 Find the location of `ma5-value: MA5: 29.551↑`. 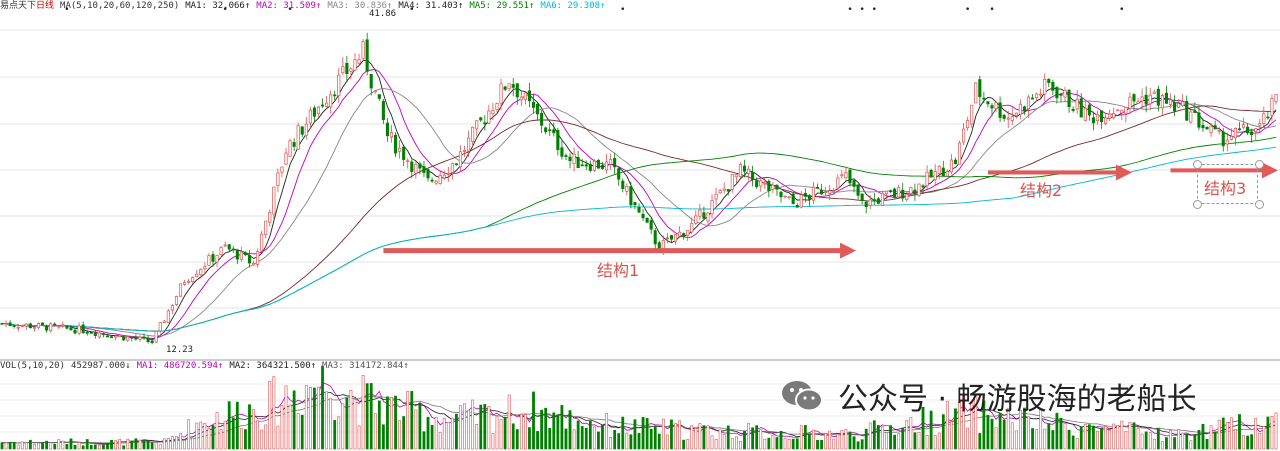

ma5-value: MA5: 29.551↑ is located at coordinates (502, 6).